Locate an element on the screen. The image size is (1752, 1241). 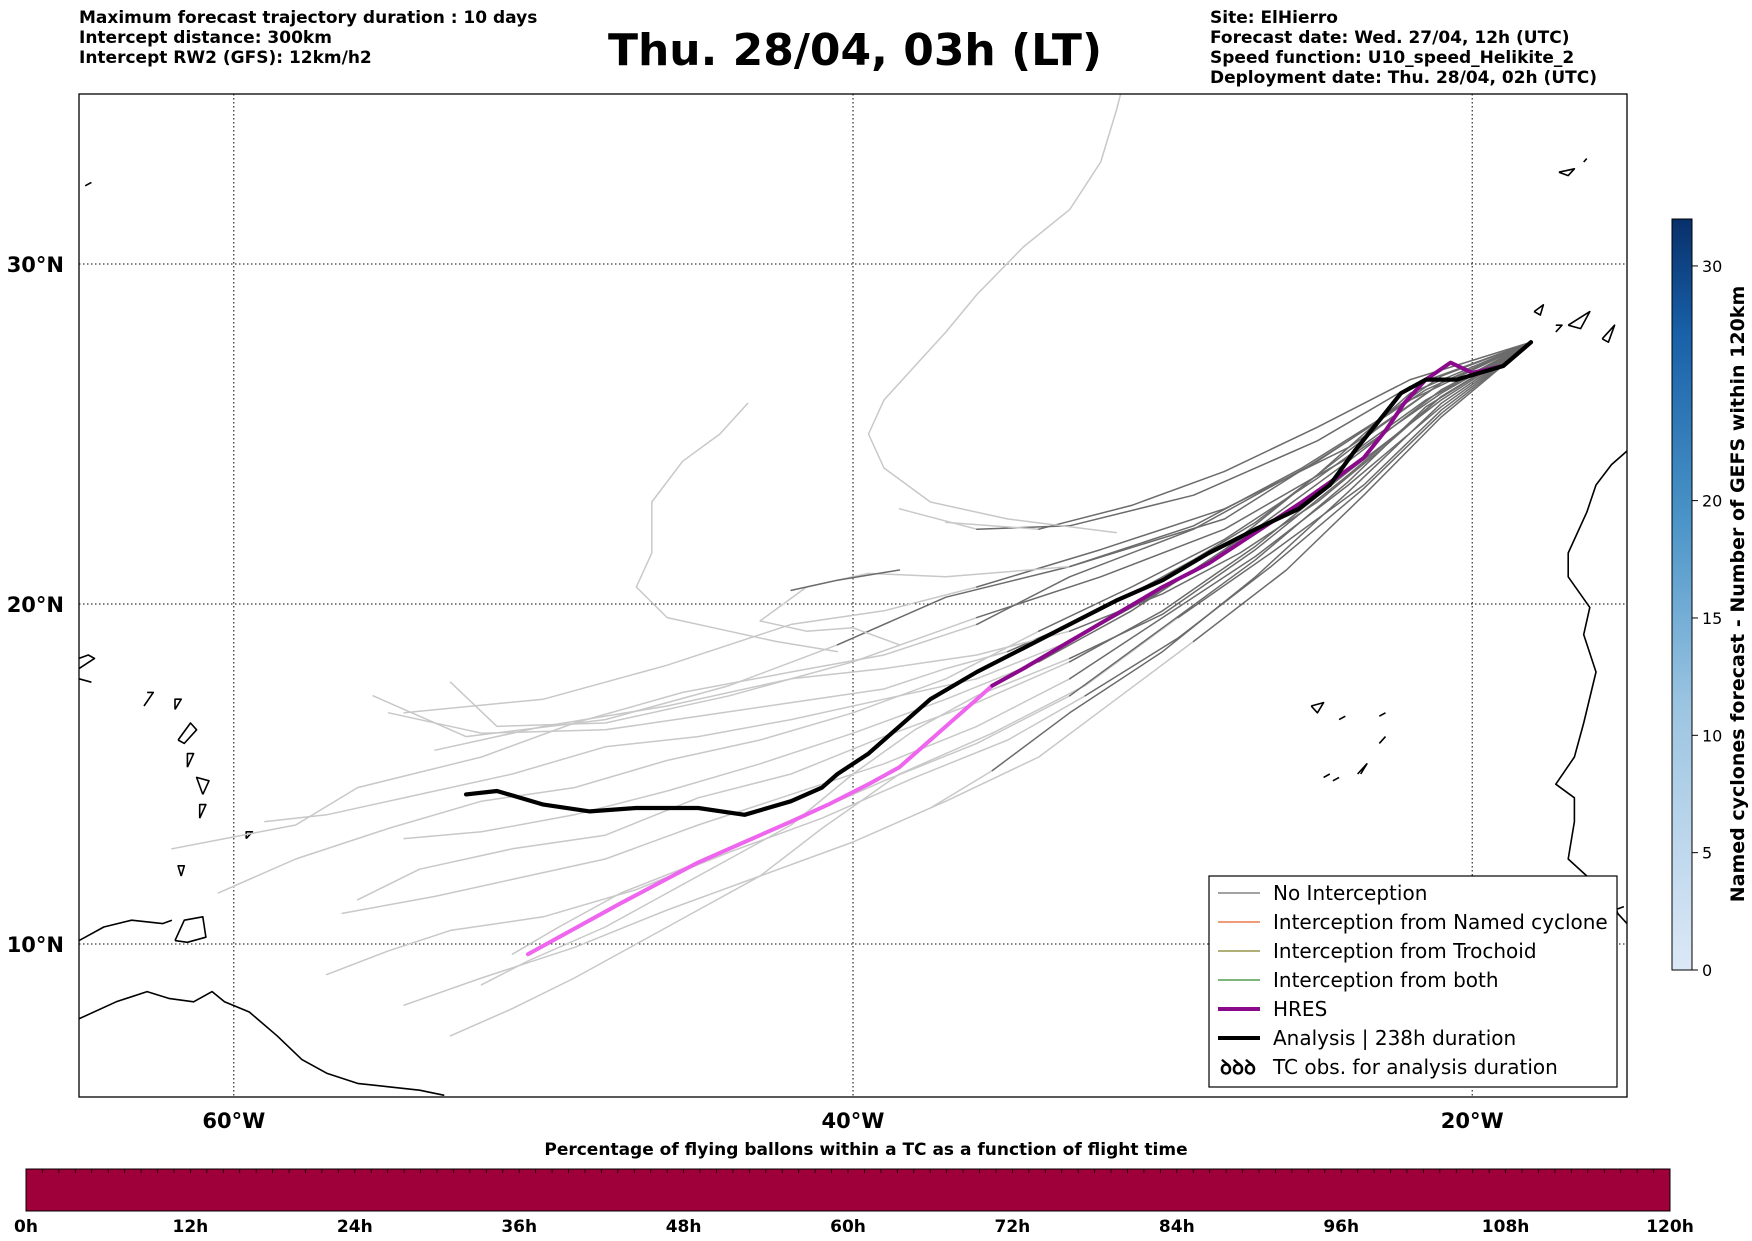
legend-item-label: Interception from Named cyclone is located at coordinates (1440, 922).